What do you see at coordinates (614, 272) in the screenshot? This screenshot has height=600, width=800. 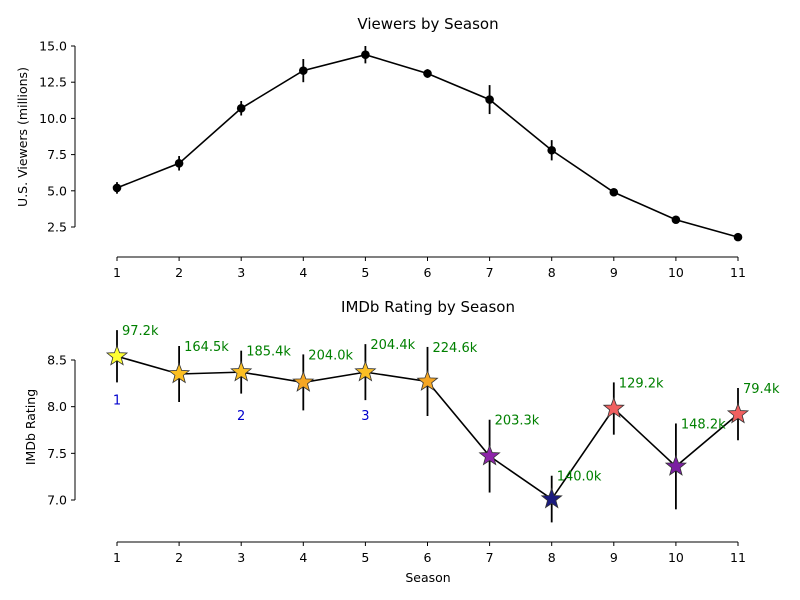 I see `viewers-x-tick-label: 9` at bounding box center [614, 272].